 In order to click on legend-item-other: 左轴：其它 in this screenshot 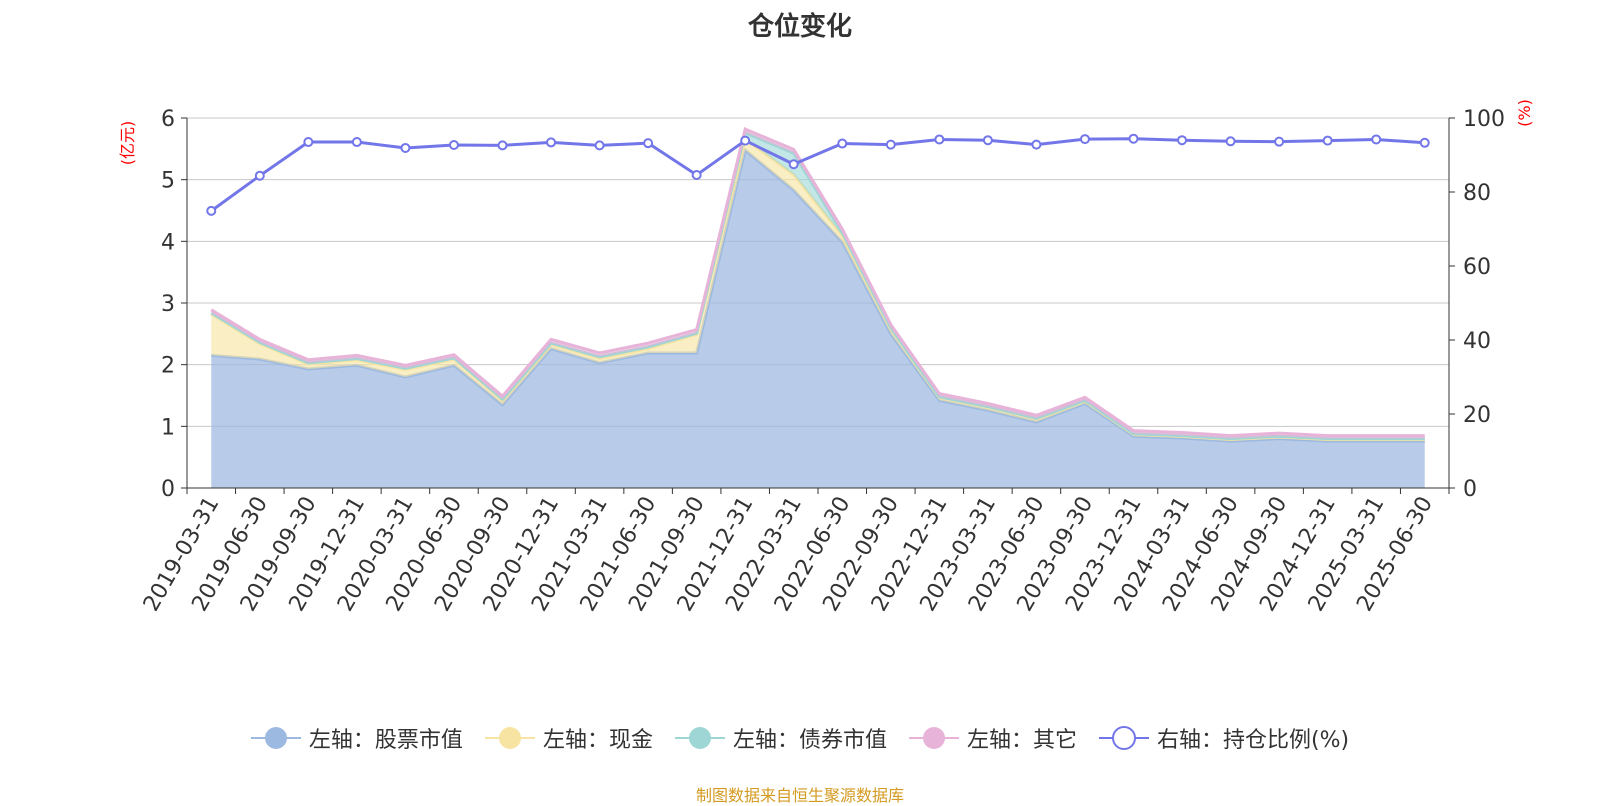, I will do `click(992, 738)`.